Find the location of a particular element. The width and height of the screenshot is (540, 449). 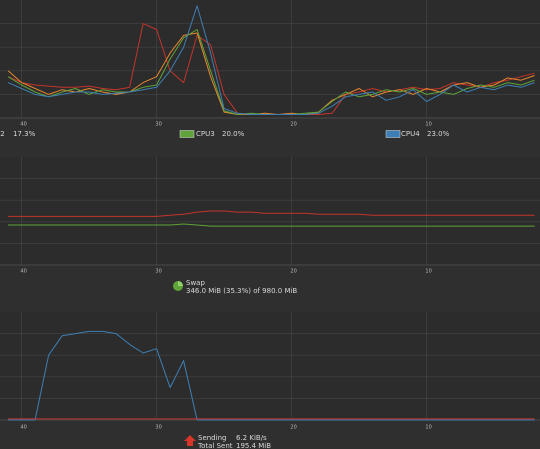

legend-current: 23.0% is located at coordinates (438, 134).